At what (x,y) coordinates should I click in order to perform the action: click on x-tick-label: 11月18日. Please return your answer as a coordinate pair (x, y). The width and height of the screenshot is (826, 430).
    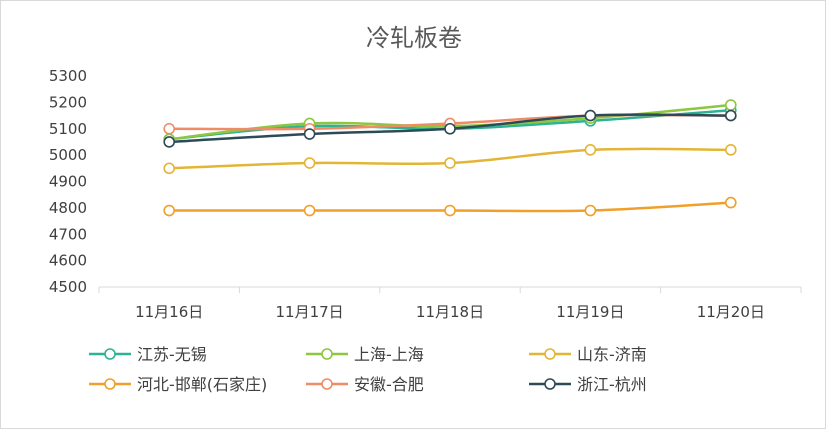
    Looking at the image, I should click on (450, 312).